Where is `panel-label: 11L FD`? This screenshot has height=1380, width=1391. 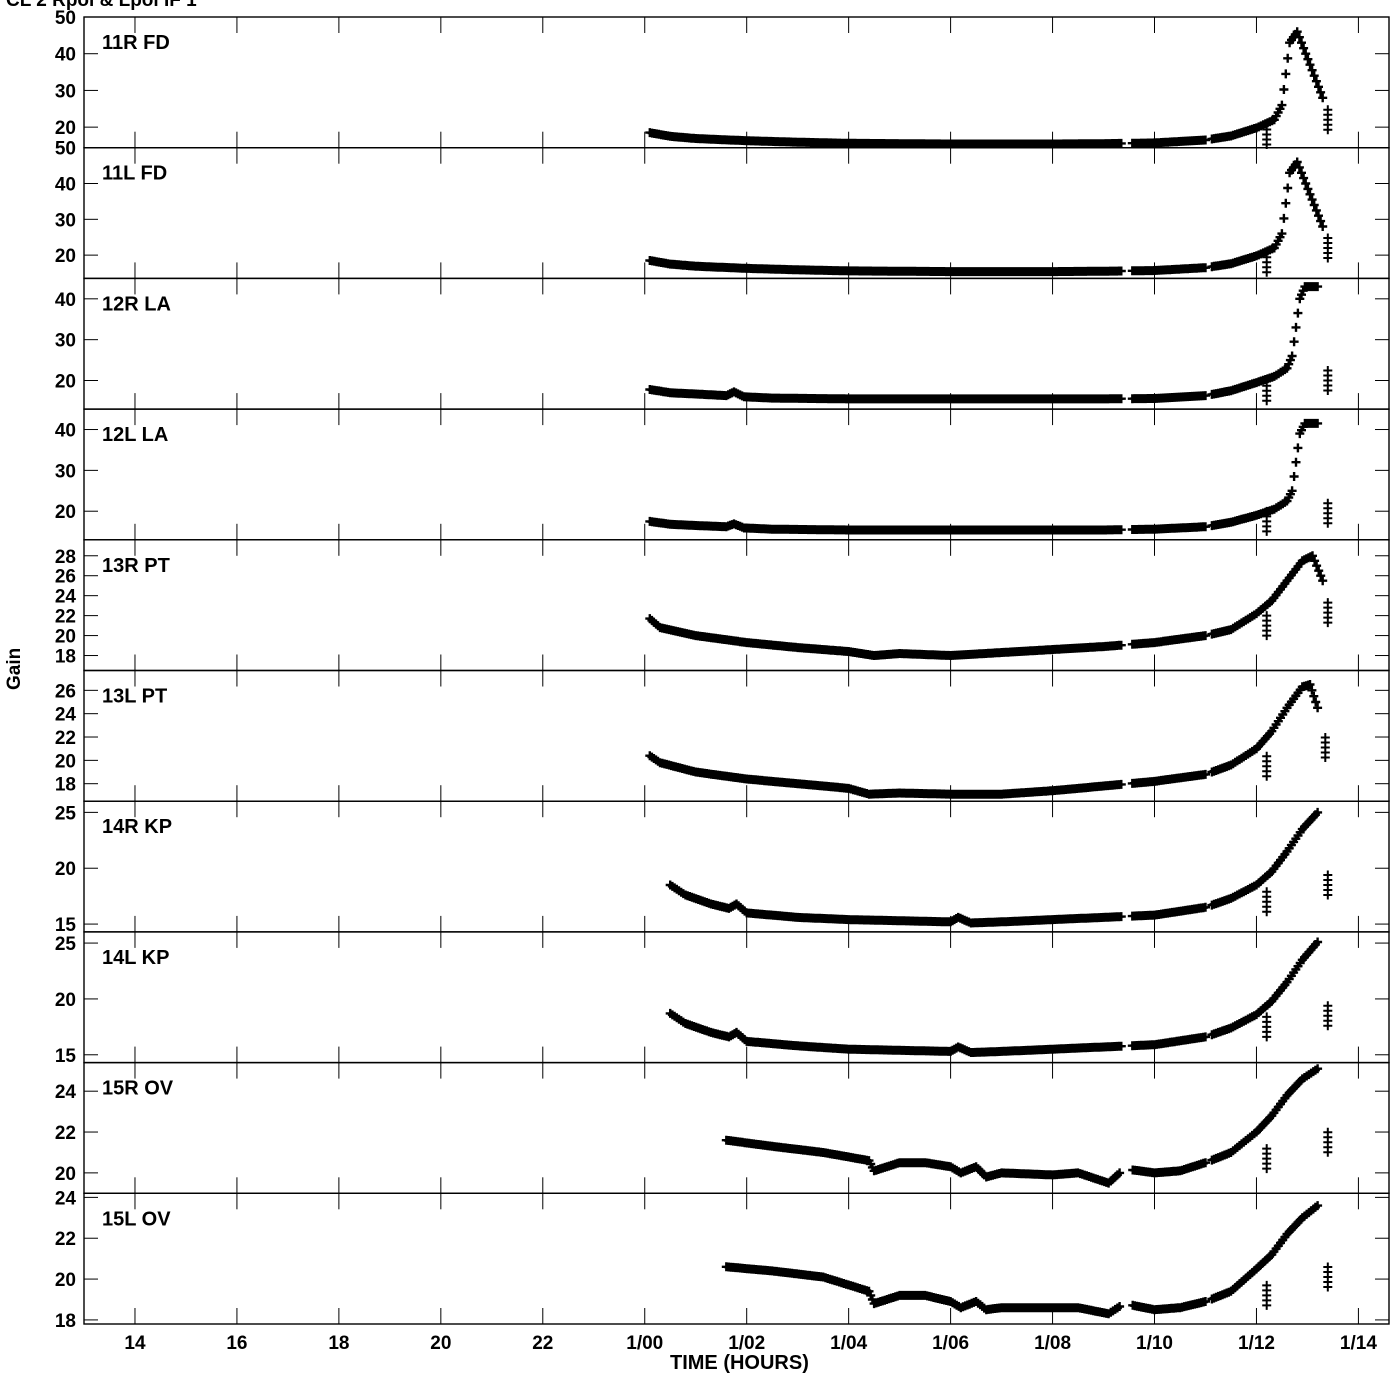 panel-label: 11L FD is located at coordinates (134, 174).